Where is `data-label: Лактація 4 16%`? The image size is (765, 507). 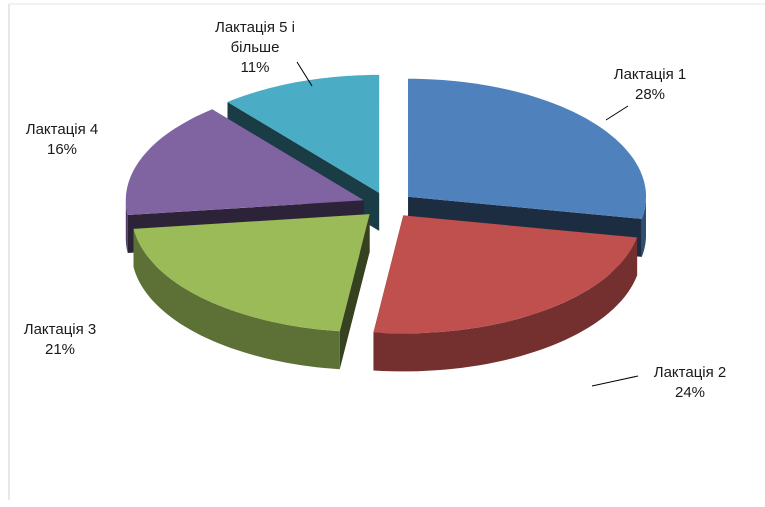
data-label: Лактація 4 16% is located at coordinates (66, 140).